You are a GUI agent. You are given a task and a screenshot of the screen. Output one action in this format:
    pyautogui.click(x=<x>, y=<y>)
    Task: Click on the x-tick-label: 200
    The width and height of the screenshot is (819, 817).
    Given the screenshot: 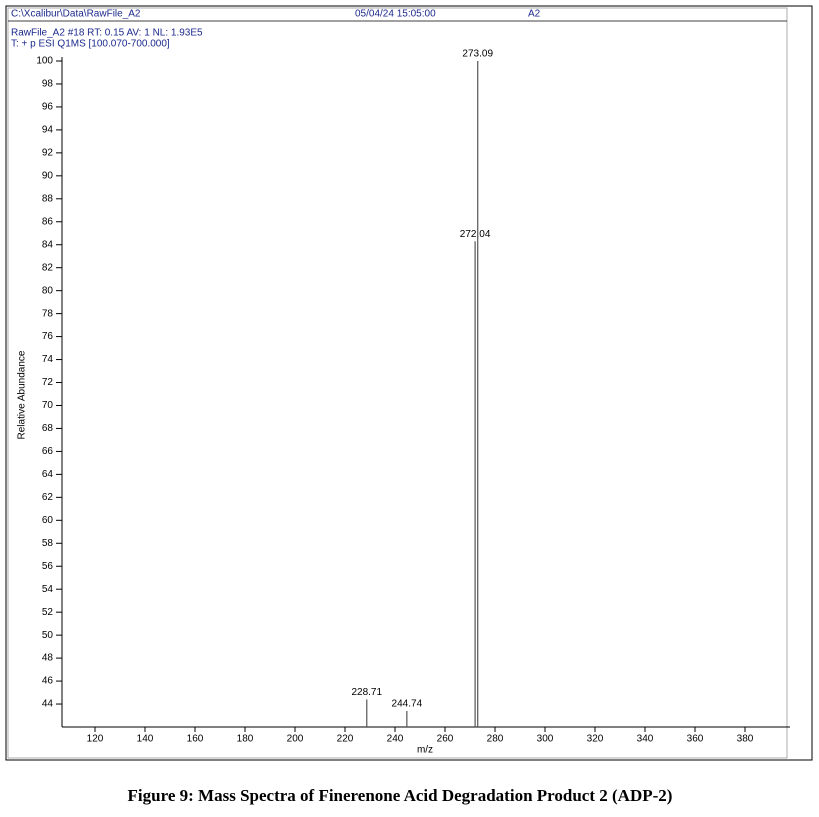 What is the action you would take?
    pyautogui.click(x=295, y=739)
    